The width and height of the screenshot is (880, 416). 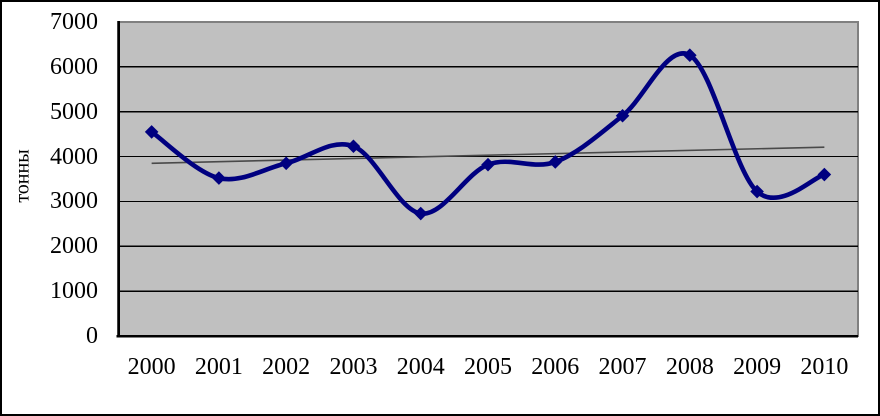 What do you see at coordinates (353, 367) in the screenshot?
I see `x-axis-tick-label: 2003` at bounding box center [353, 367].